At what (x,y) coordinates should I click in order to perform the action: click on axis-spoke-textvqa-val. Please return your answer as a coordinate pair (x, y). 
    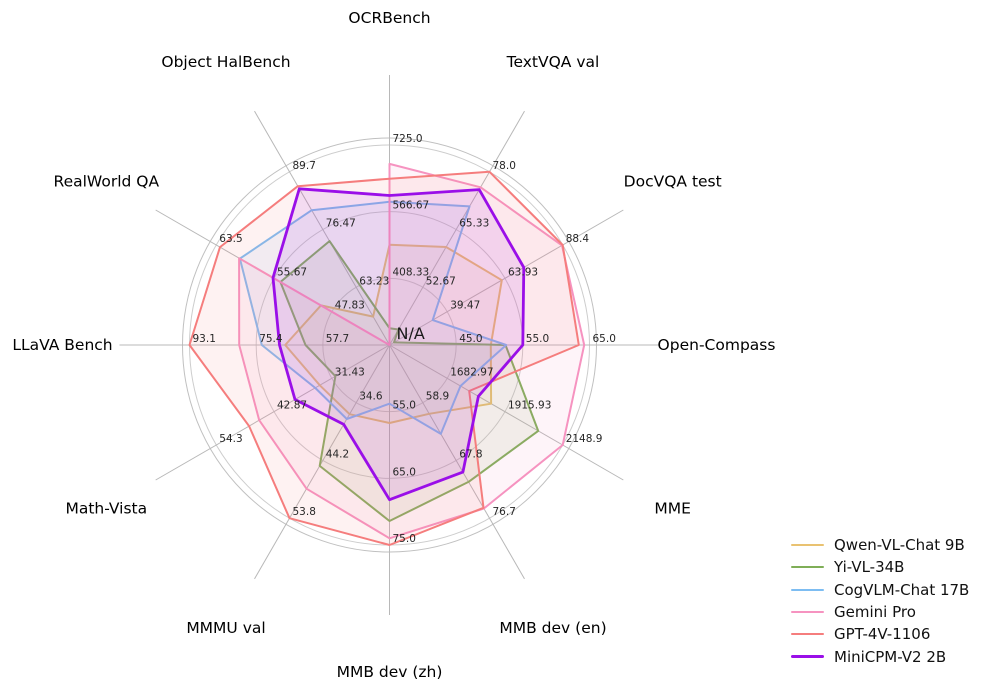
    Looking at the image, I should click on (457, 228).